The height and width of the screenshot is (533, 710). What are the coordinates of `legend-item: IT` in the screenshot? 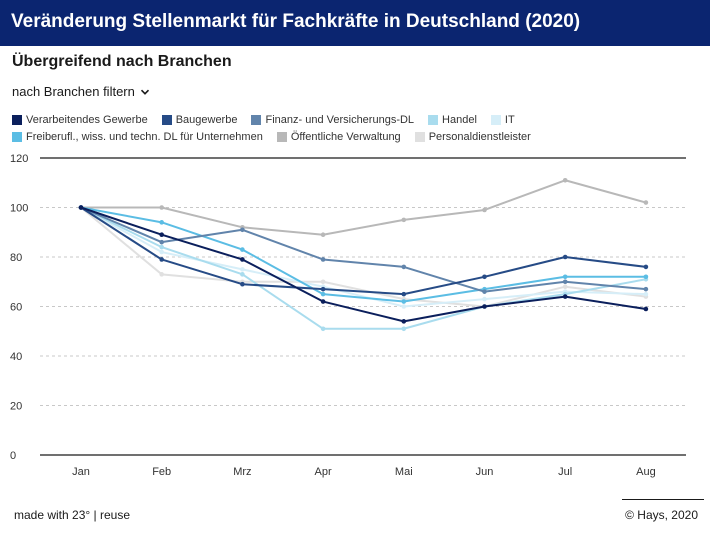 It's located at (502, 120).